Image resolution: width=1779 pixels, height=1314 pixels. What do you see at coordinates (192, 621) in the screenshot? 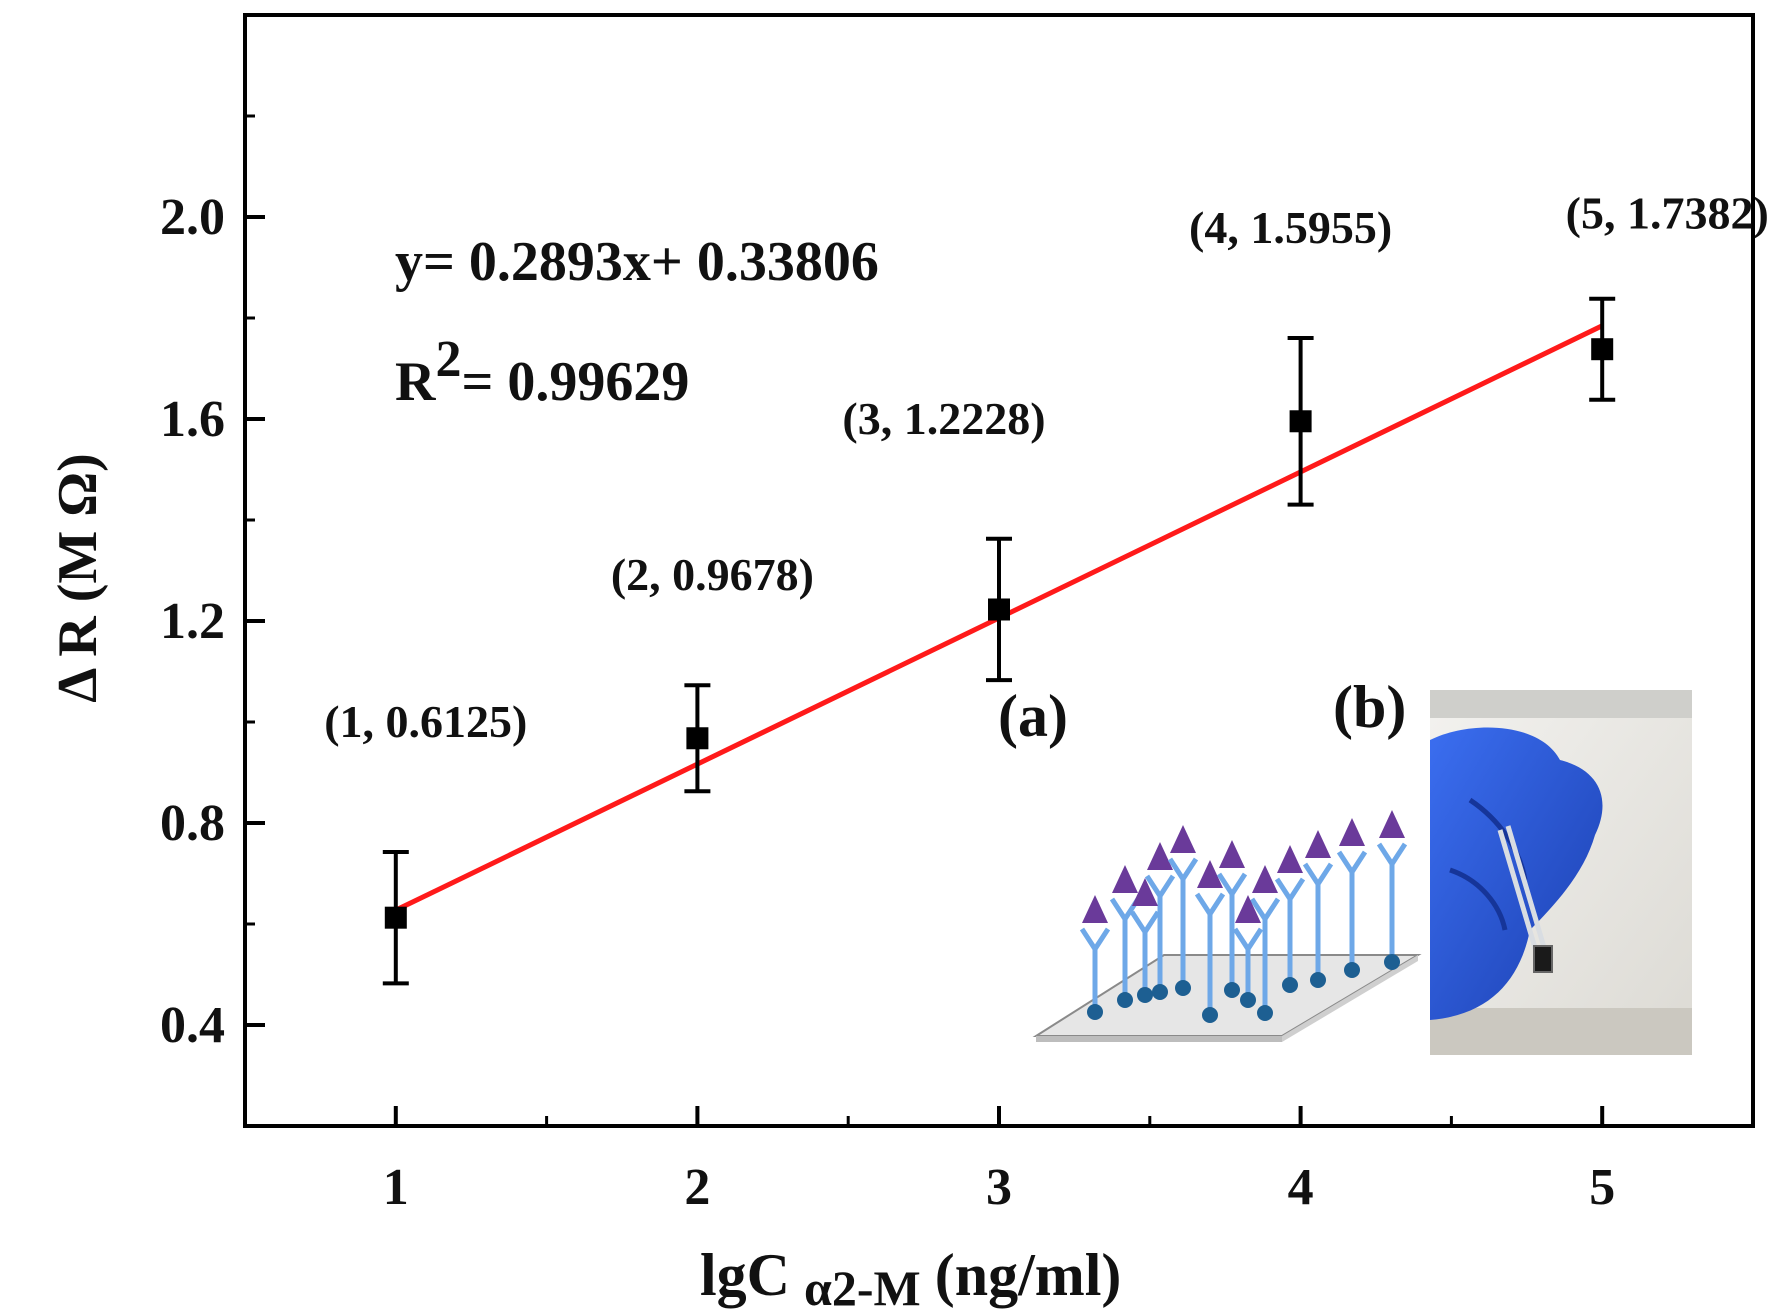
I see `y-tick-label: 1.2` at bounding box center [192, 621].